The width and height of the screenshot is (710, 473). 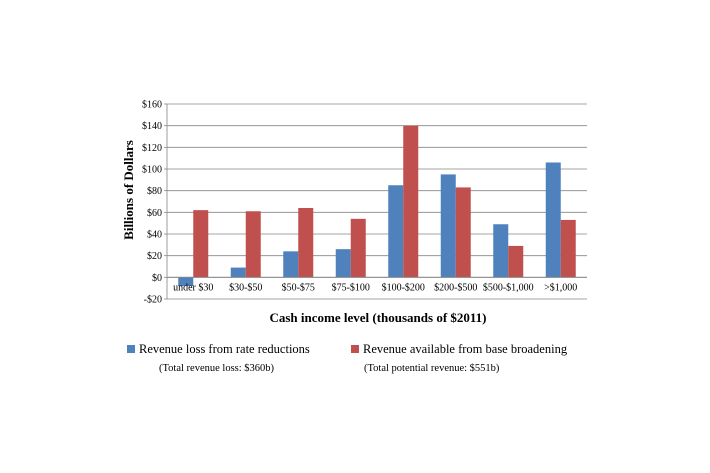 I want to click on y-tick-label: -$20, so click(x=153, y=300).